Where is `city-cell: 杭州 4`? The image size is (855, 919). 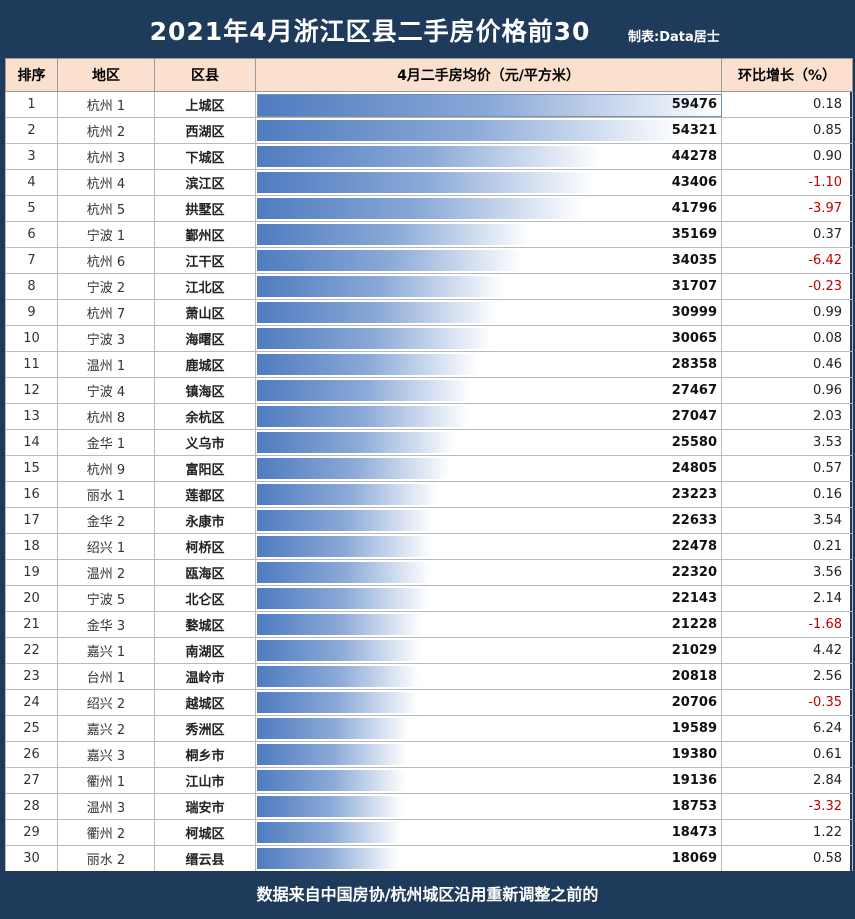
city-cell: 杭州 4 is located at coordinates (106, 182).